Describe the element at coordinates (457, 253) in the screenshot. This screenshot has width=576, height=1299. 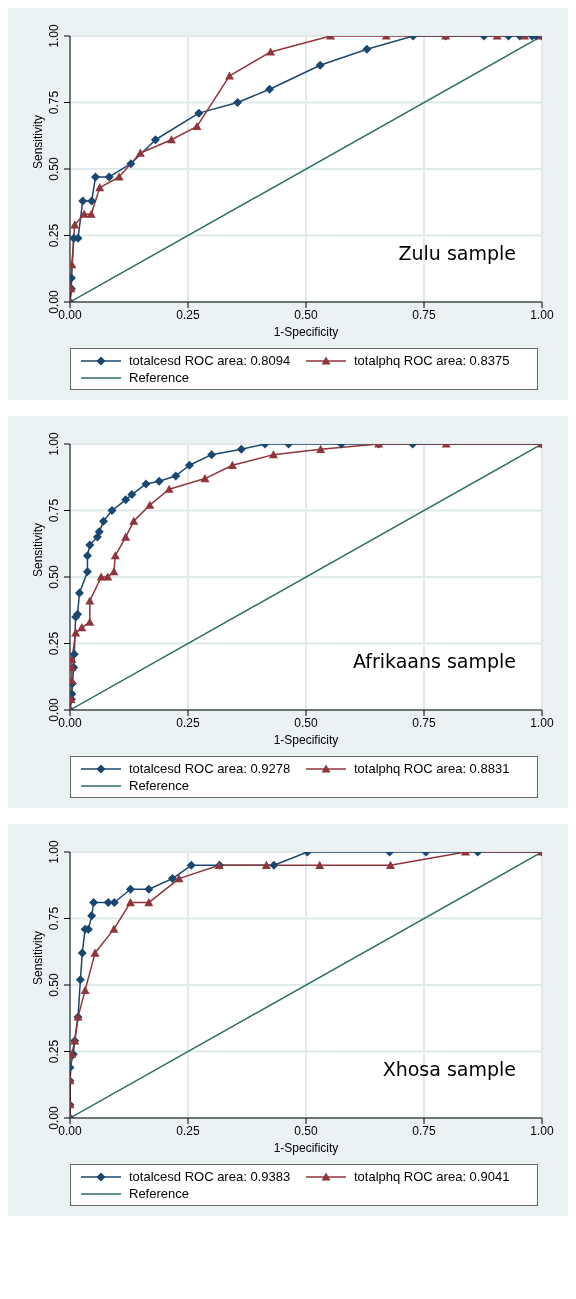
I see `annotation: Zulu sample` at that location.